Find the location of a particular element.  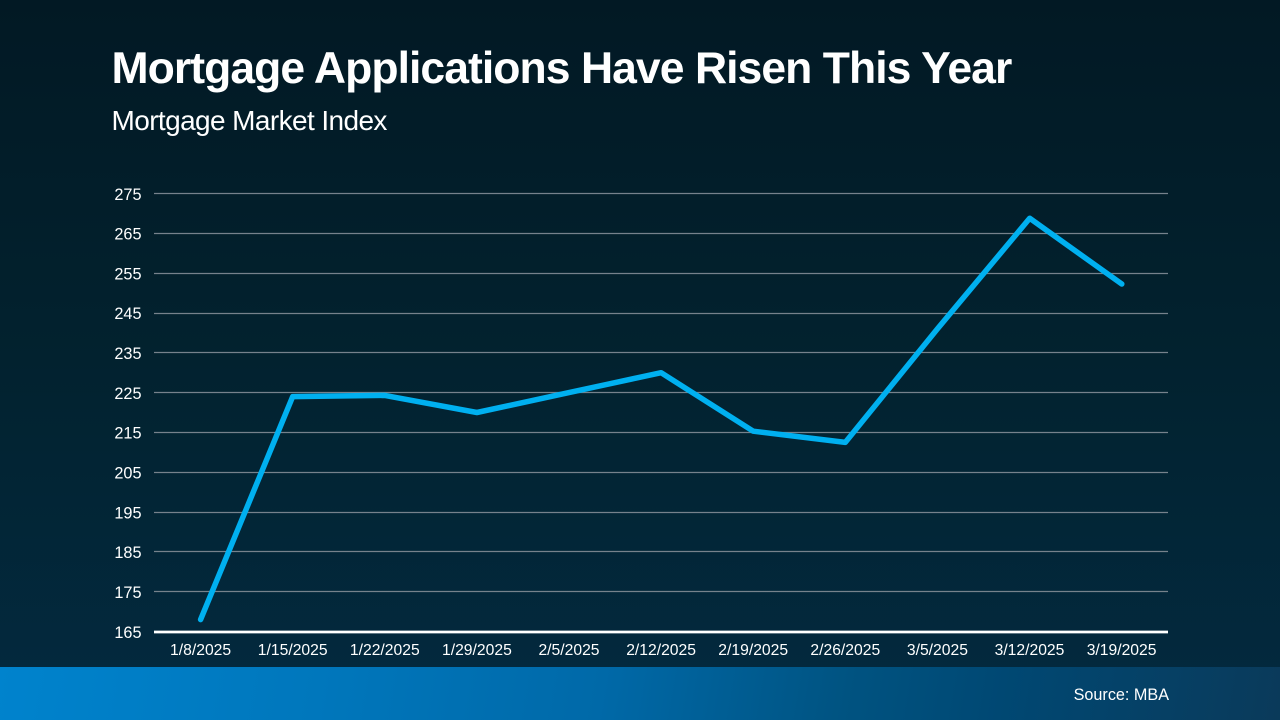

svg-text: 2/26/2025 is located at coordinates (845, 650).